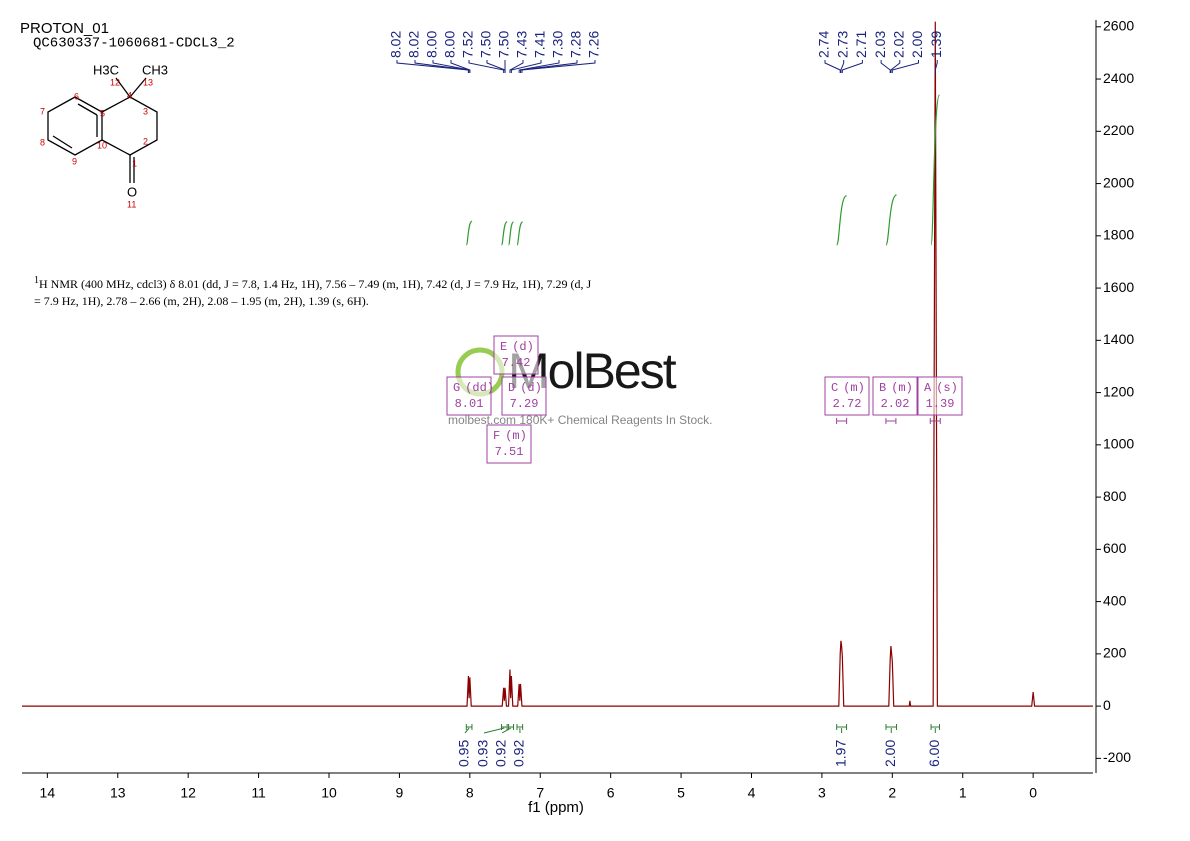 Image resolution: width=1190 pixels, height=841 pixels. I want to click on multiplet-label: E (d), so click(517, 347).